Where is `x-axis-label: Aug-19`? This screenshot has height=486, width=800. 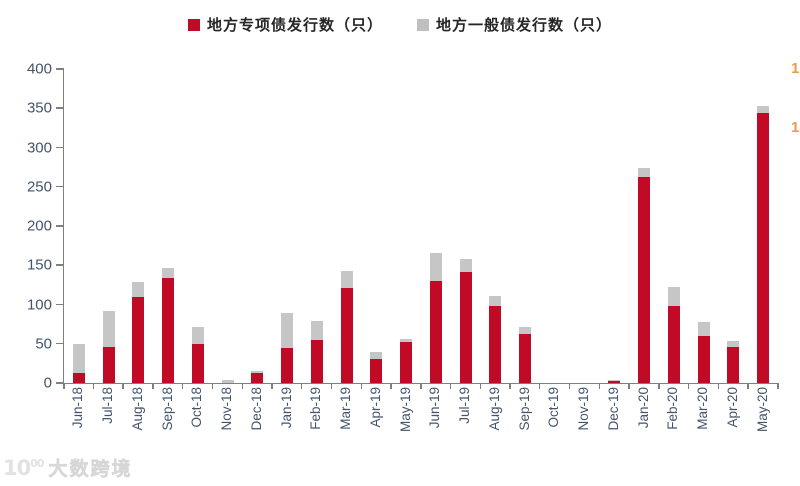
x-axis-label: Aug-19 is located at coordinates (494, 409).